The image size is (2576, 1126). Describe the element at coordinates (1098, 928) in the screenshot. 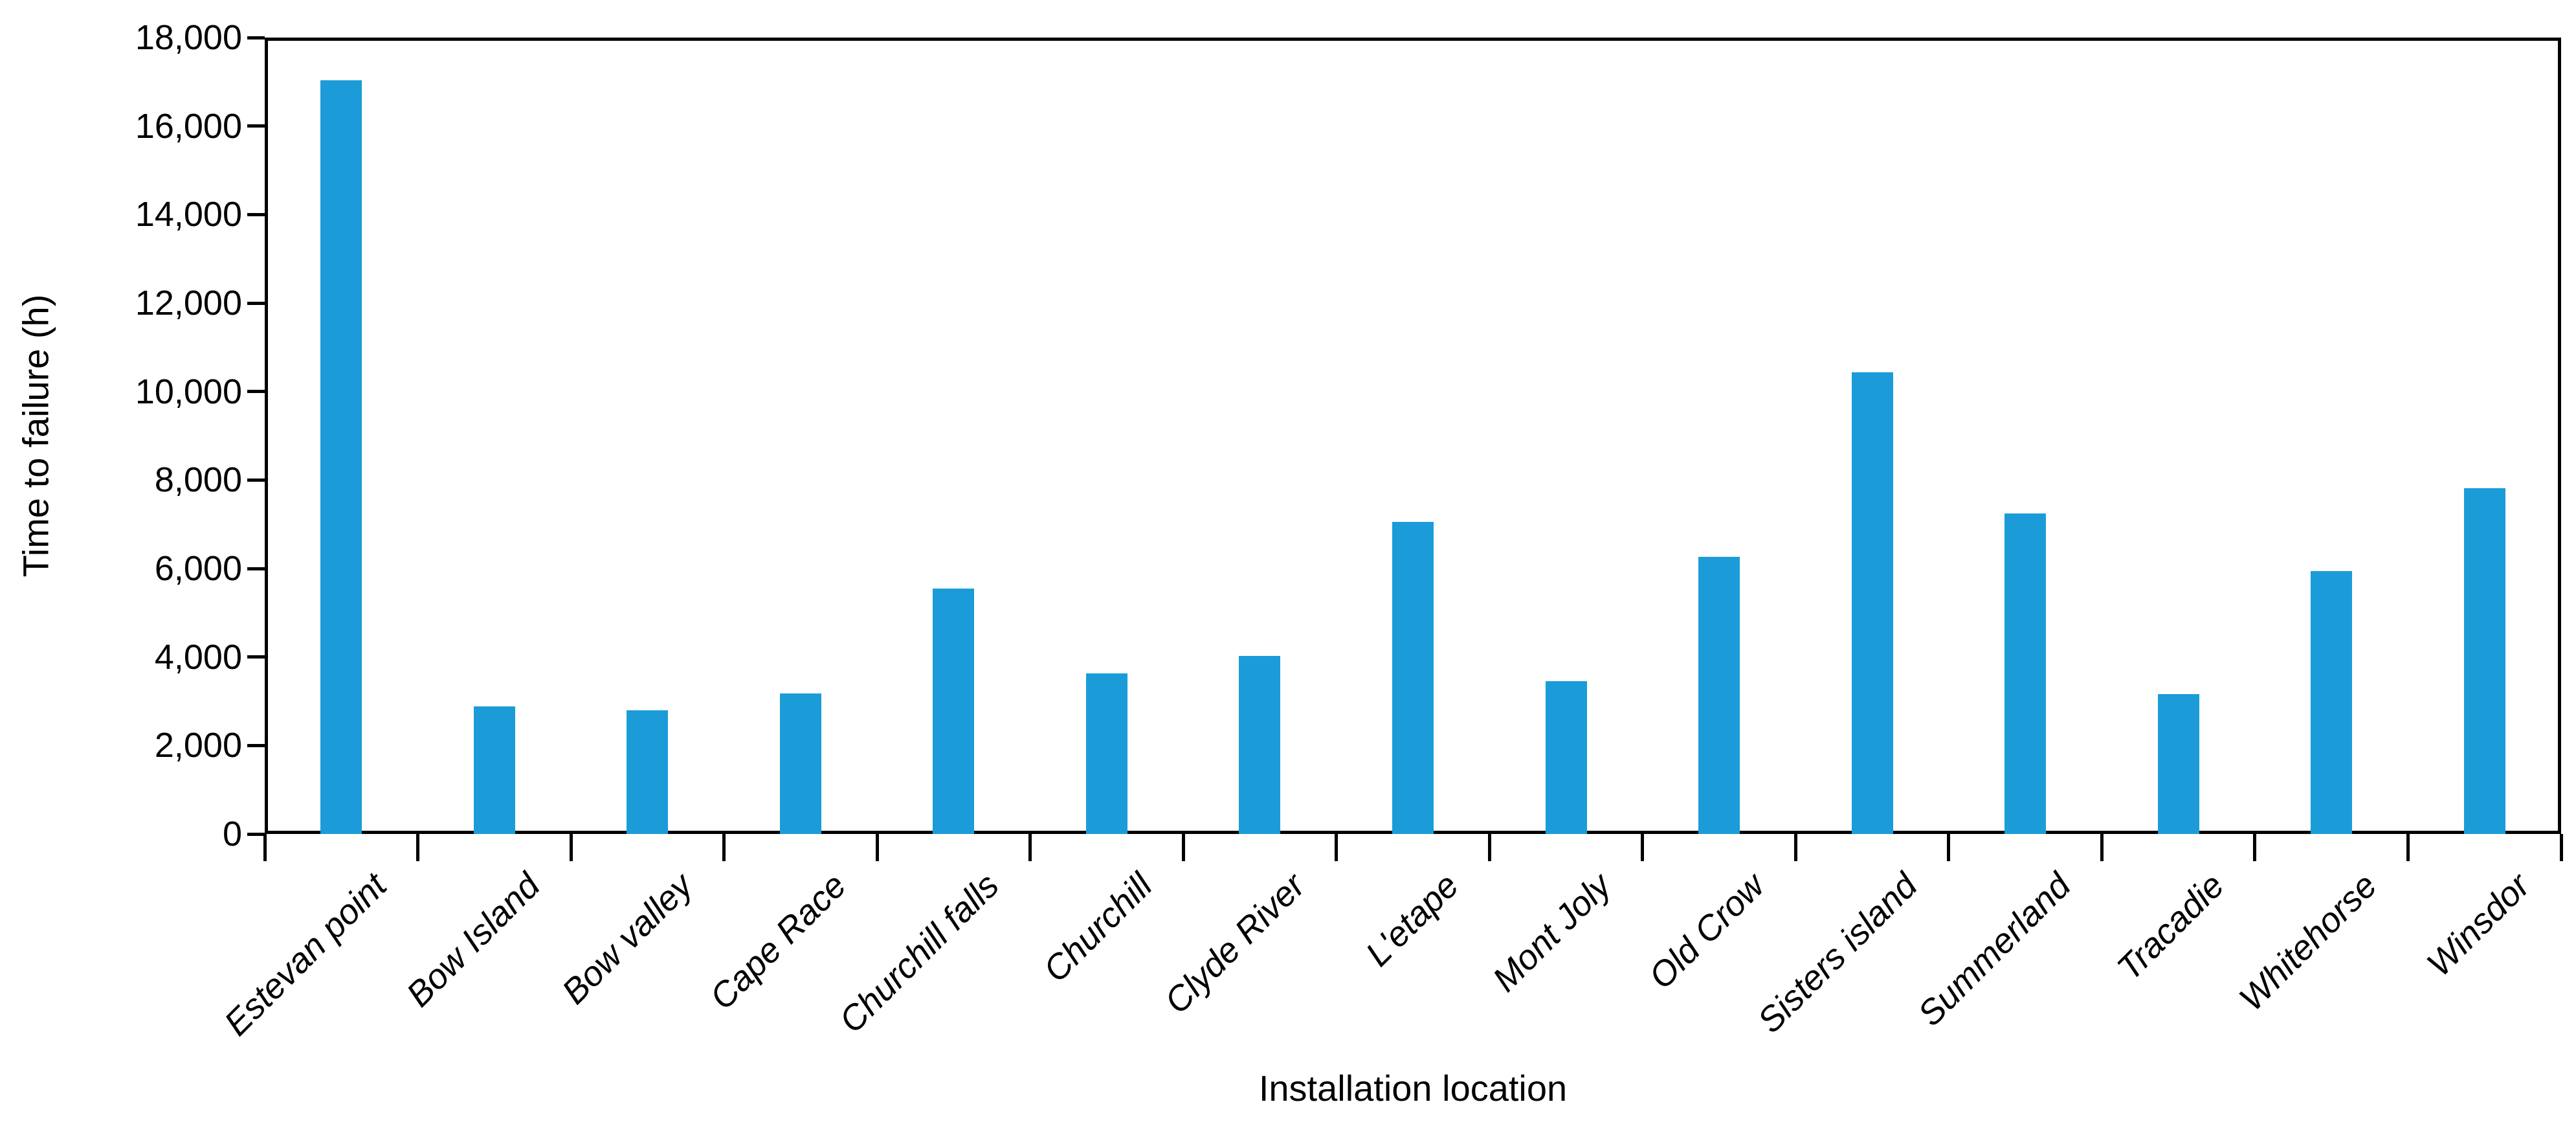

I see `x-category-label-churchill: Churchill` at that location.